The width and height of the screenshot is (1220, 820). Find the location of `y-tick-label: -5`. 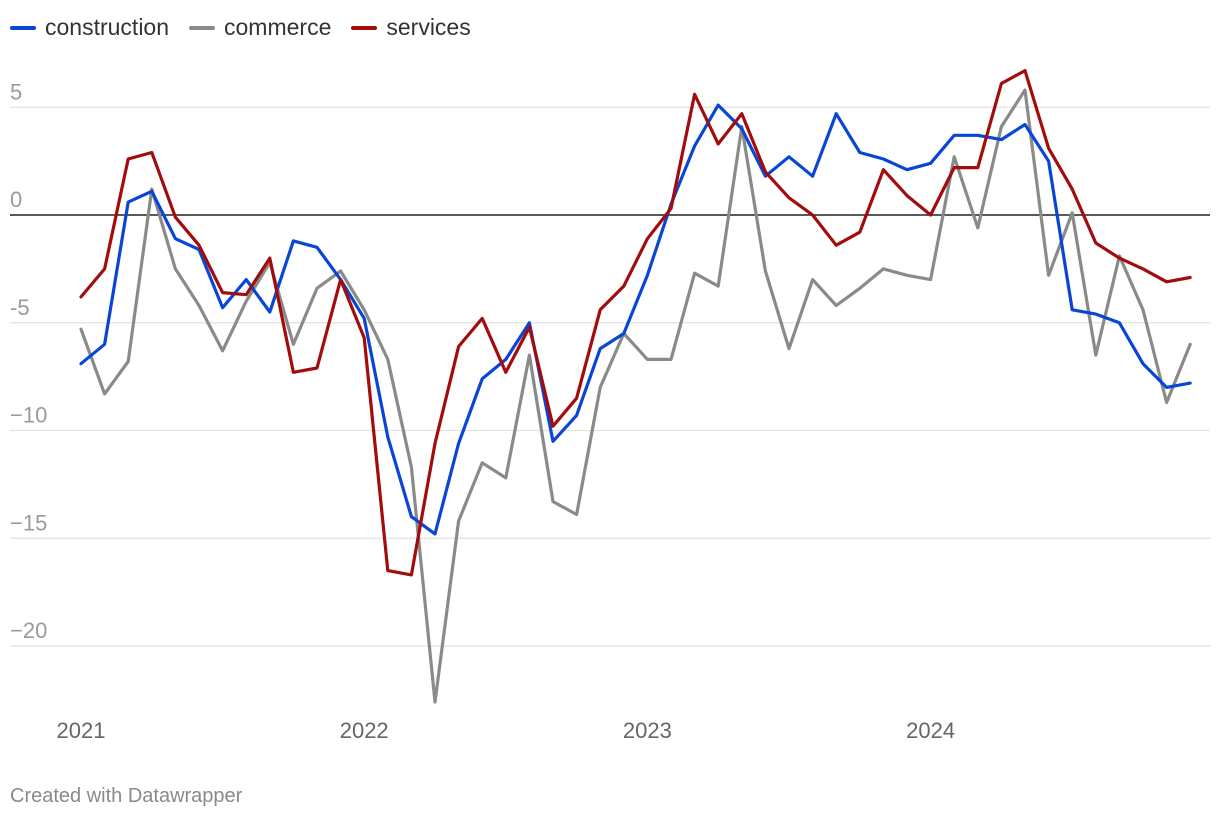

y-tick-label: -5 is located at coordinates (20, 307).